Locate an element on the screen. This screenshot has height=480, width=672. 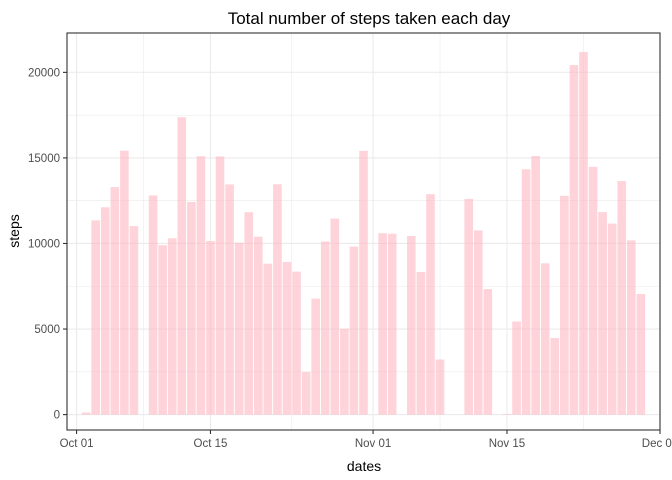
y-tick-label: 20000 is located at coordinates (44, 73).